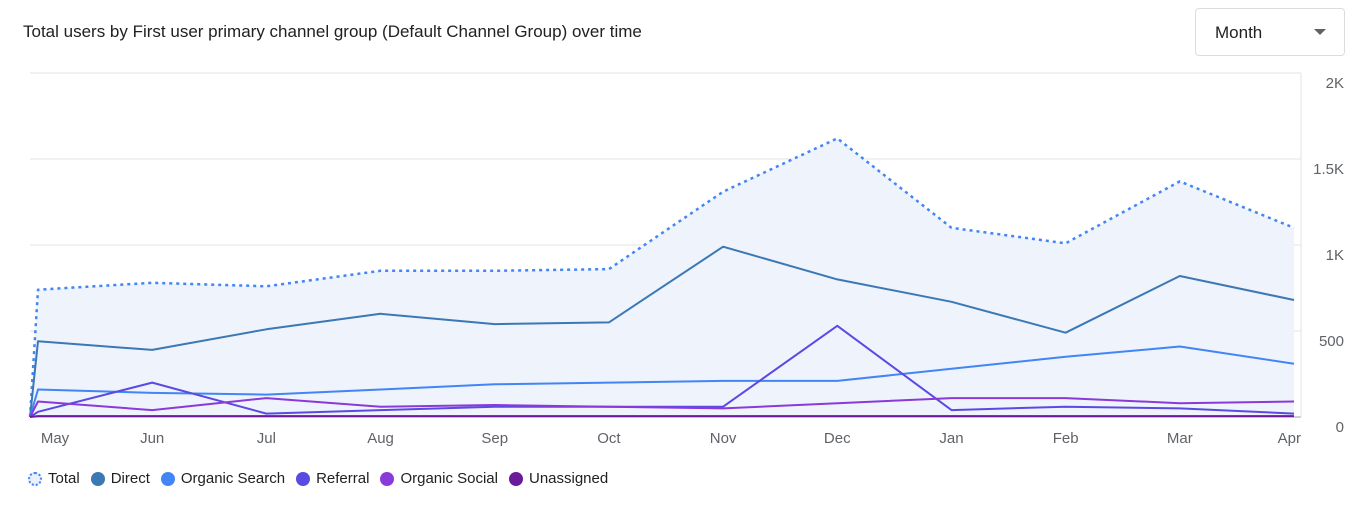 This screenshot has width=1371, height=510. I want to click on period-dropdown: Month, so click(1270, 32).